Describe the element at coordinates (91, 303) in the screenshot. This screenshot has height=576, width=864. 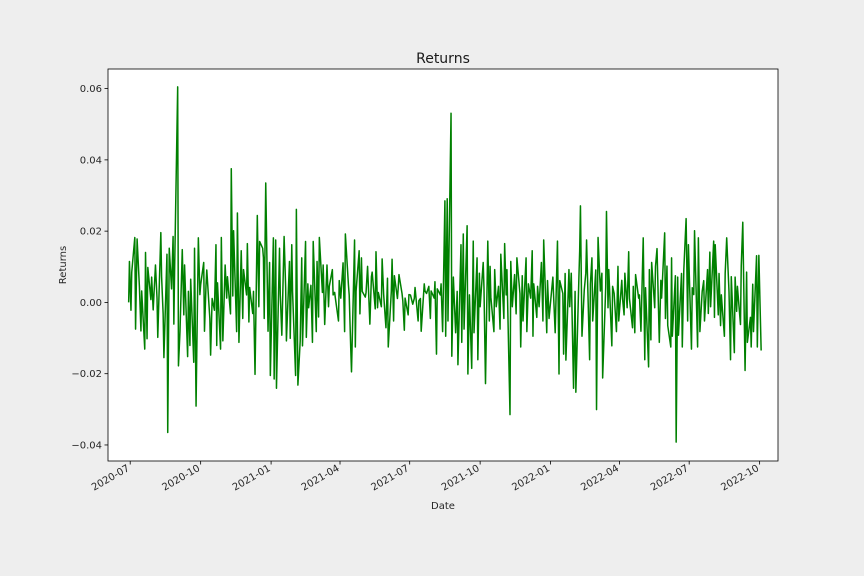
I see `y-tick-label: 0.00` at that location.